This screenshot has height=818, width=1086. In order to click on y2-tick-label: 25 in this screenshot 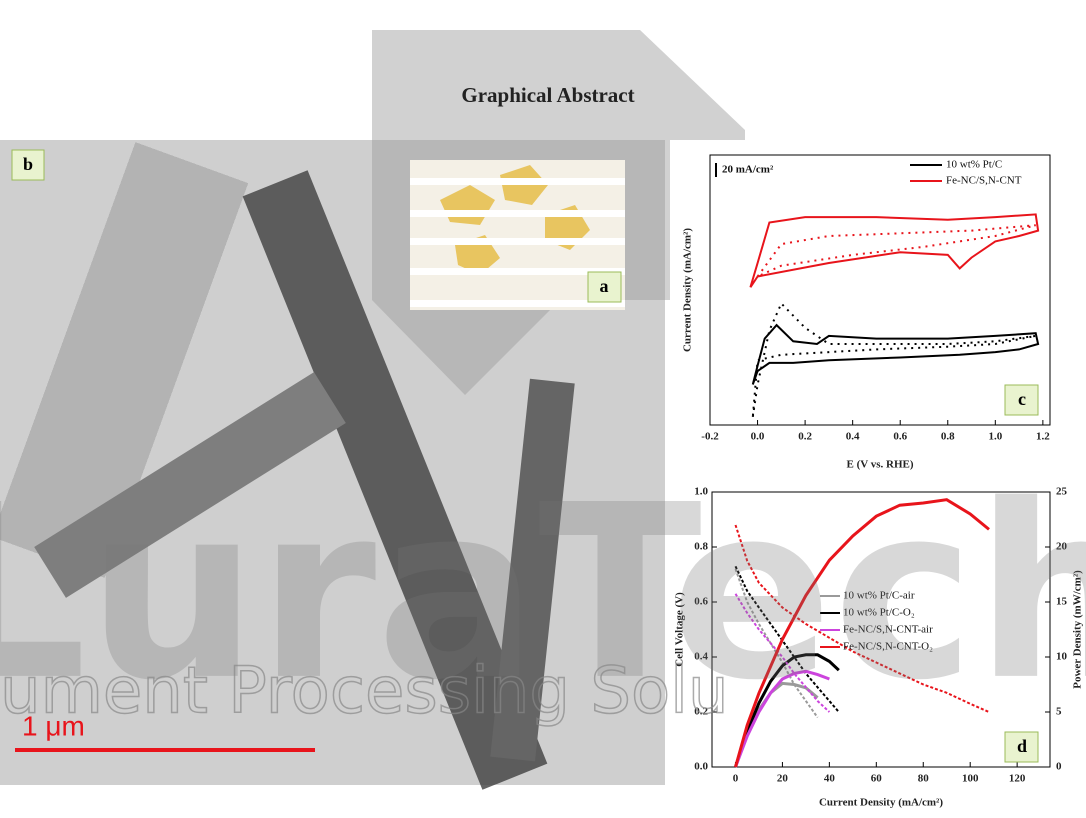, I will do `click(1062, 492)`.